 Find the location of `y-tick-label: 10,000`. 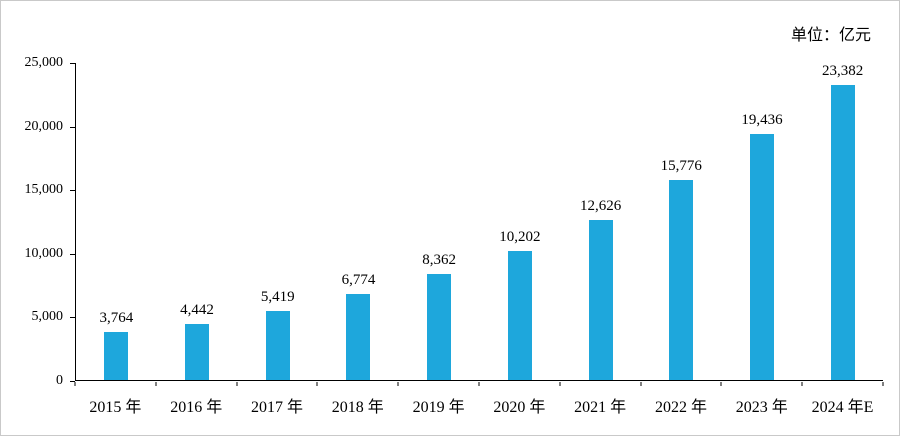

y-tick-label: 10,000 is located at coordinates (44, 253).